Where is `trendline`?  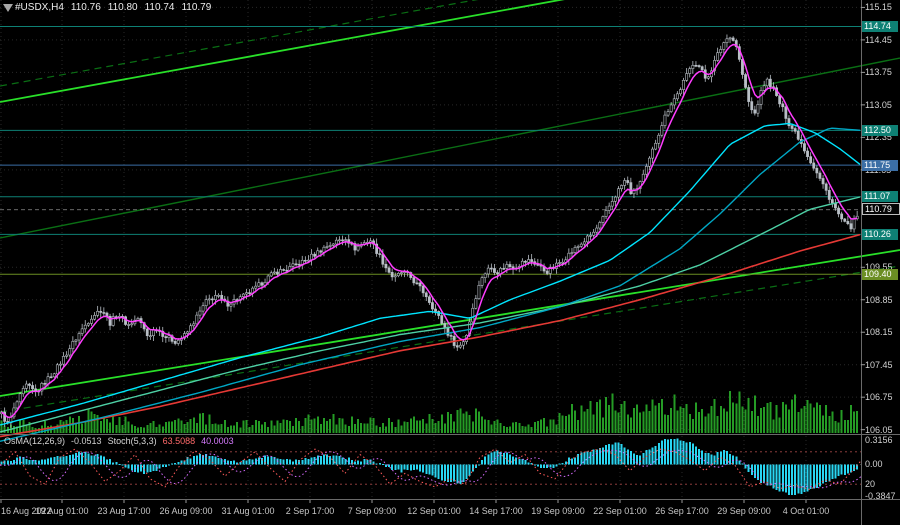
trendline is located at coordinates (282, 51).